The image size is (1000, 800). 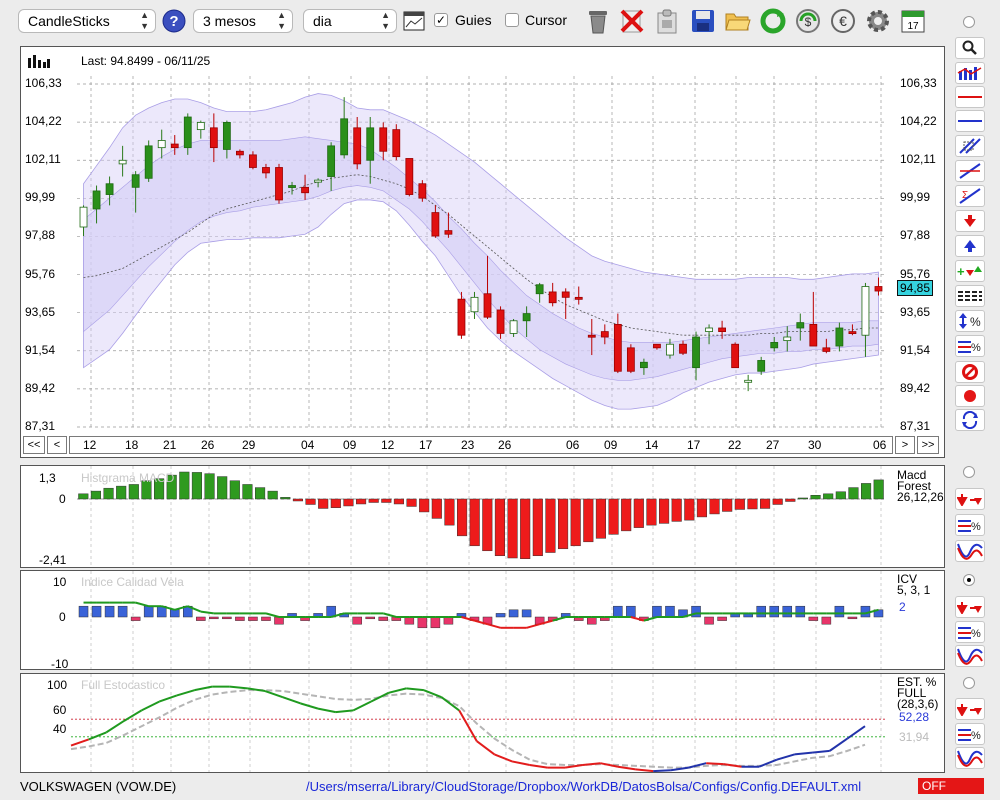 I want to click on macd-percent-button: %, so click(x=970, y=525).